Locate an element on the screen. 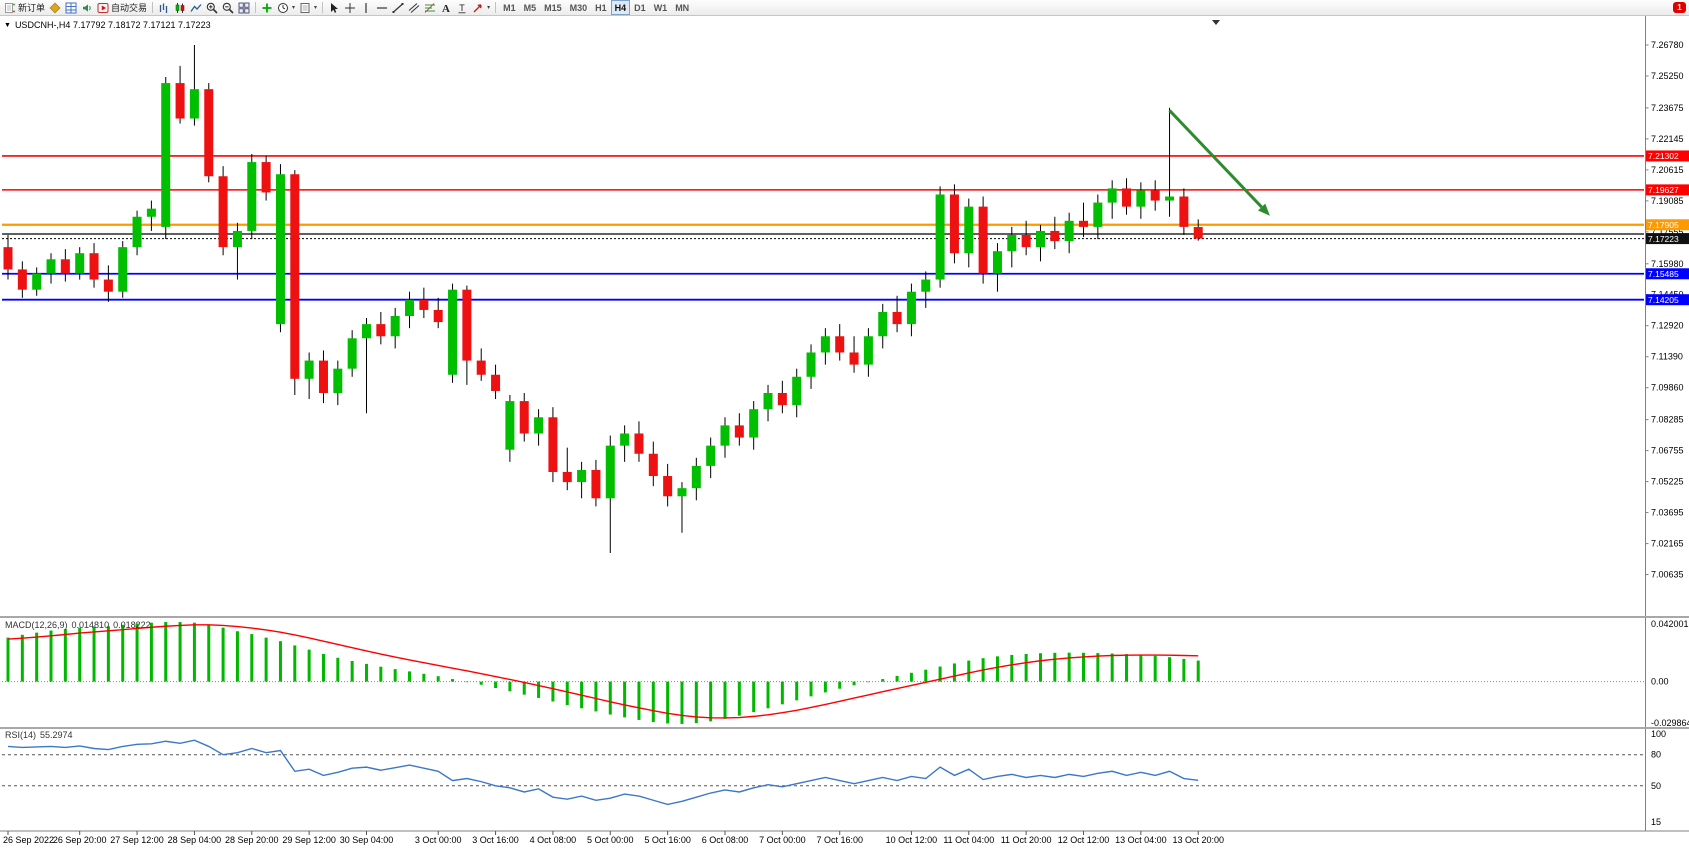 This screenshot has height=854, width=1689. timeframe-d1-button: D1 is located at coordinates (640, 7).